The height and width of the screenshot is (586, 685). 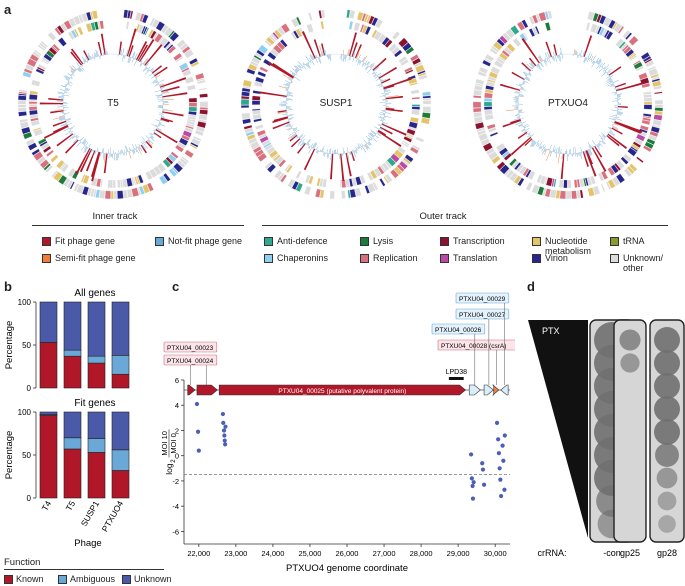 I want to click on function-legend-label-ambiguous: Ambiguous, so click(x=93, y=579).